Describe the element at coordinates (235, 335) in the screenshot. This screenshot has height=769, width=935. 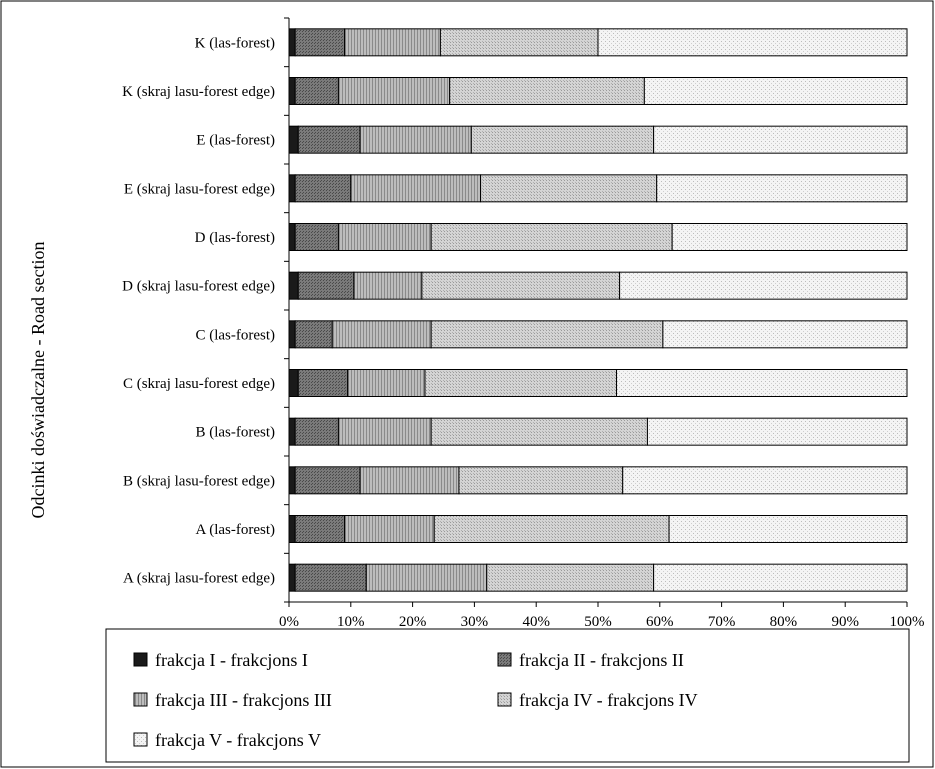
I see `category-label: C (las-forest)` at that location.